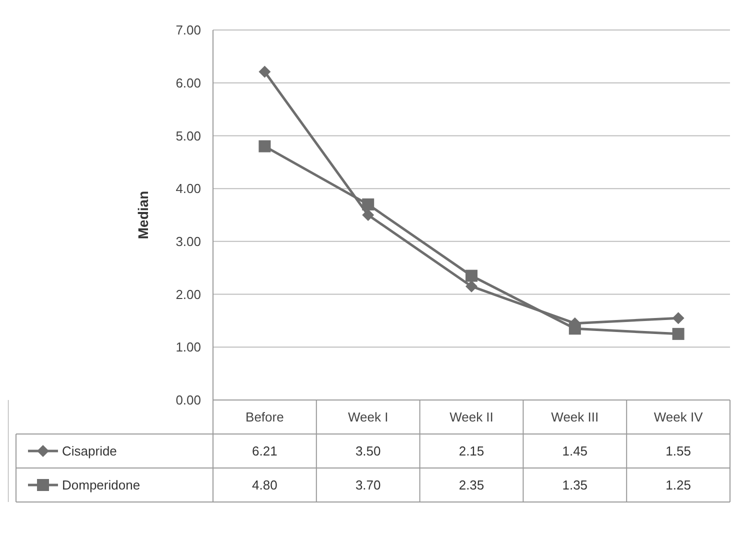 The height and width of the screenshot is (558, 740). What do you see at coordinates (575, 417) in the screenshot?
I see `x-tick-label: Week III` at bounding box center [575, 417].